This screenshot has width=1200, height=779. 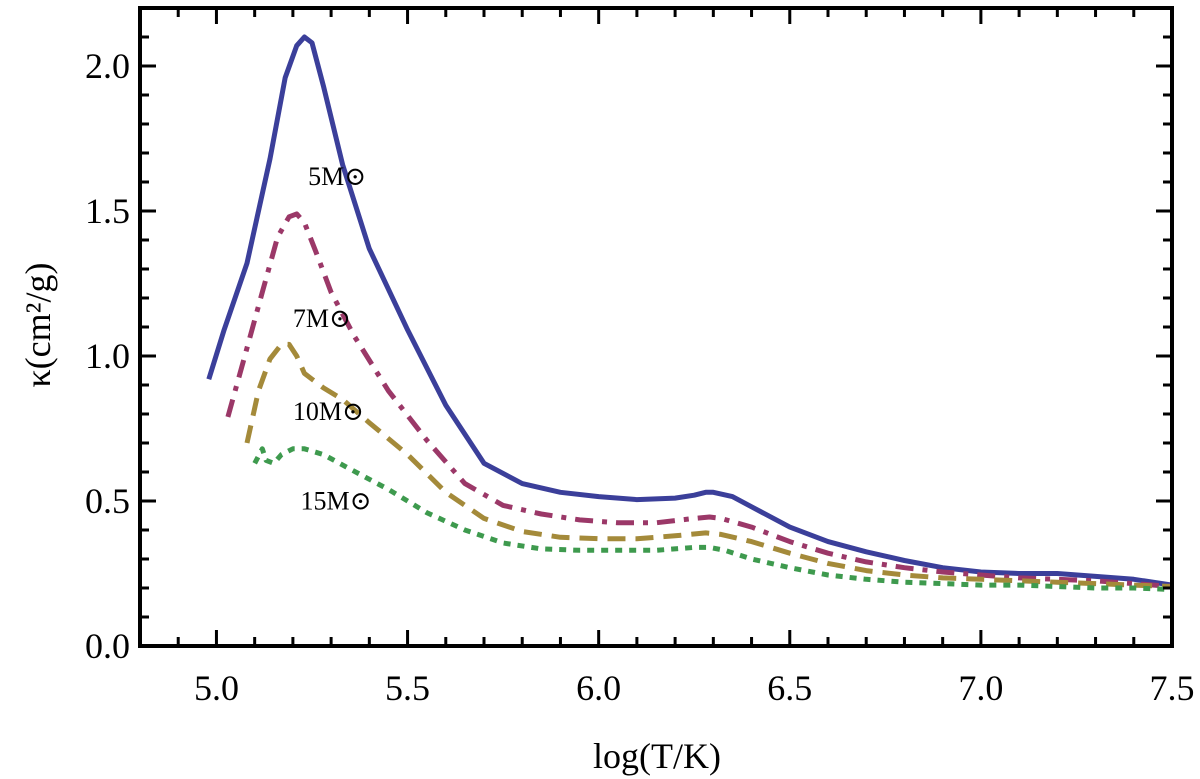 I want to click on x-tick-label: 7.0, so click(x=980, y=688).